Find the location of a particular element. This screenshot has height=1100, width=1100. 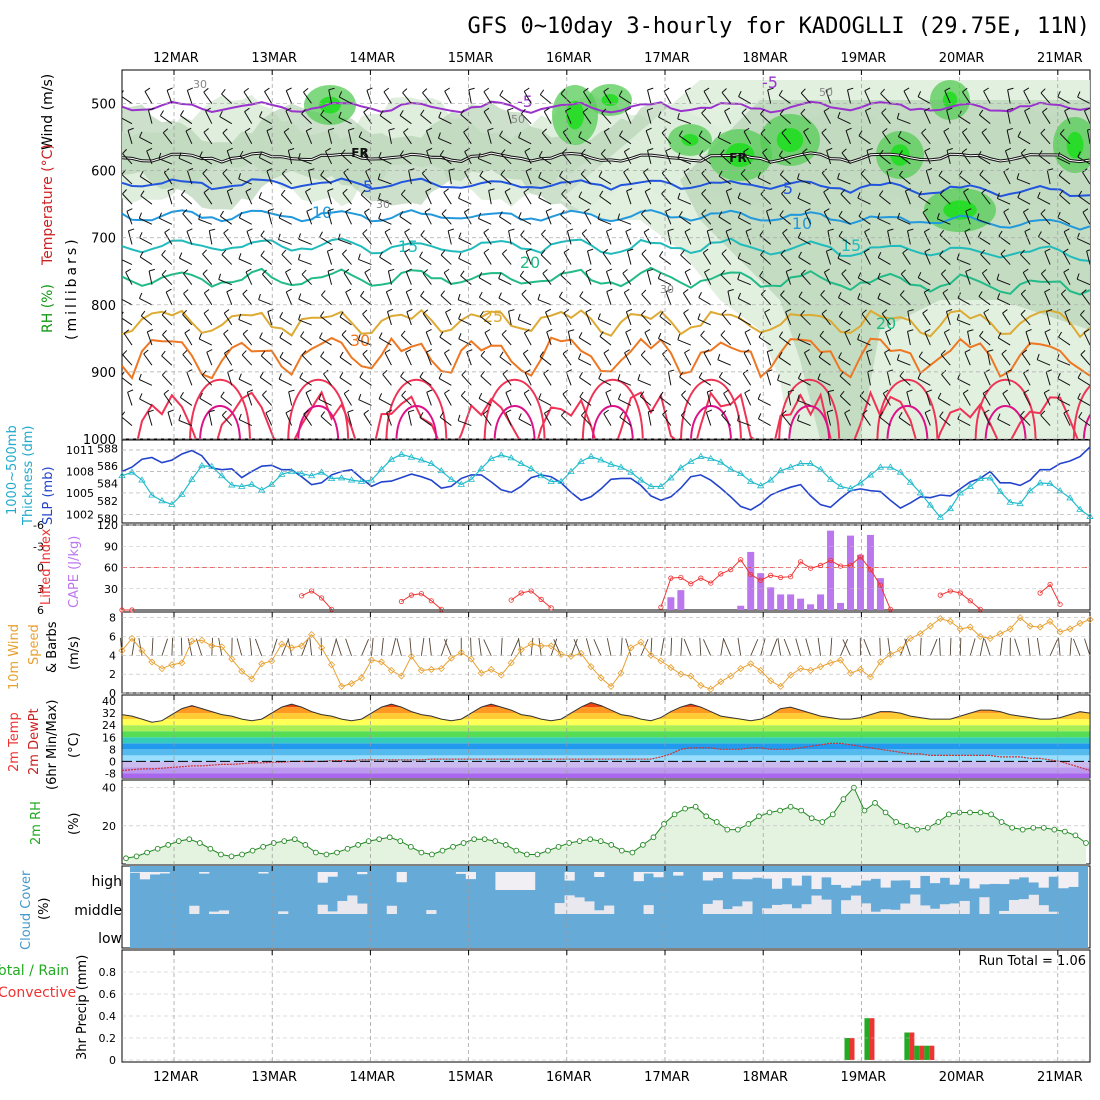

date-label-top: 13MAR is located at coordinates (274, 58).